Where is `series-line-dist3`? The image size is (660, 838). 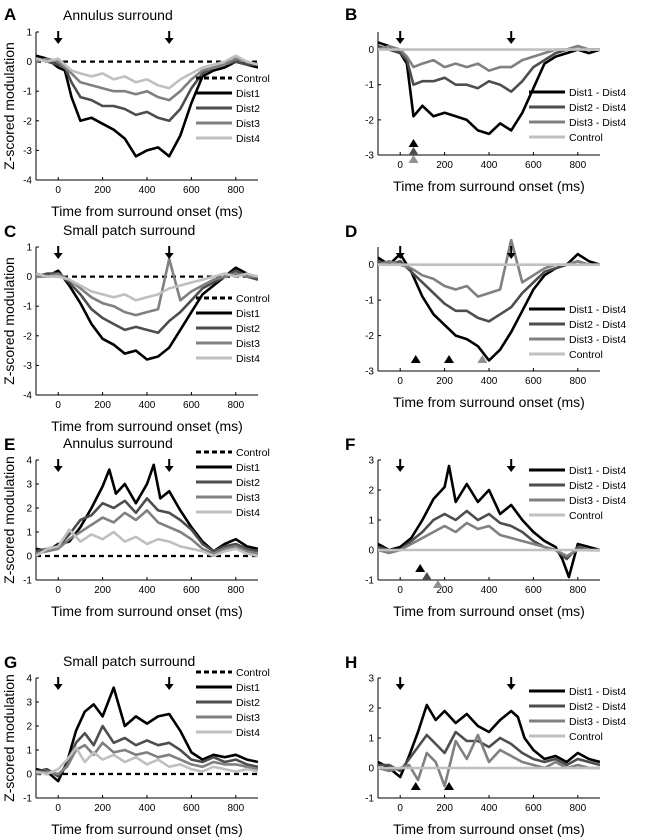 series-line-dist3 is located at coordinates (147, 532).